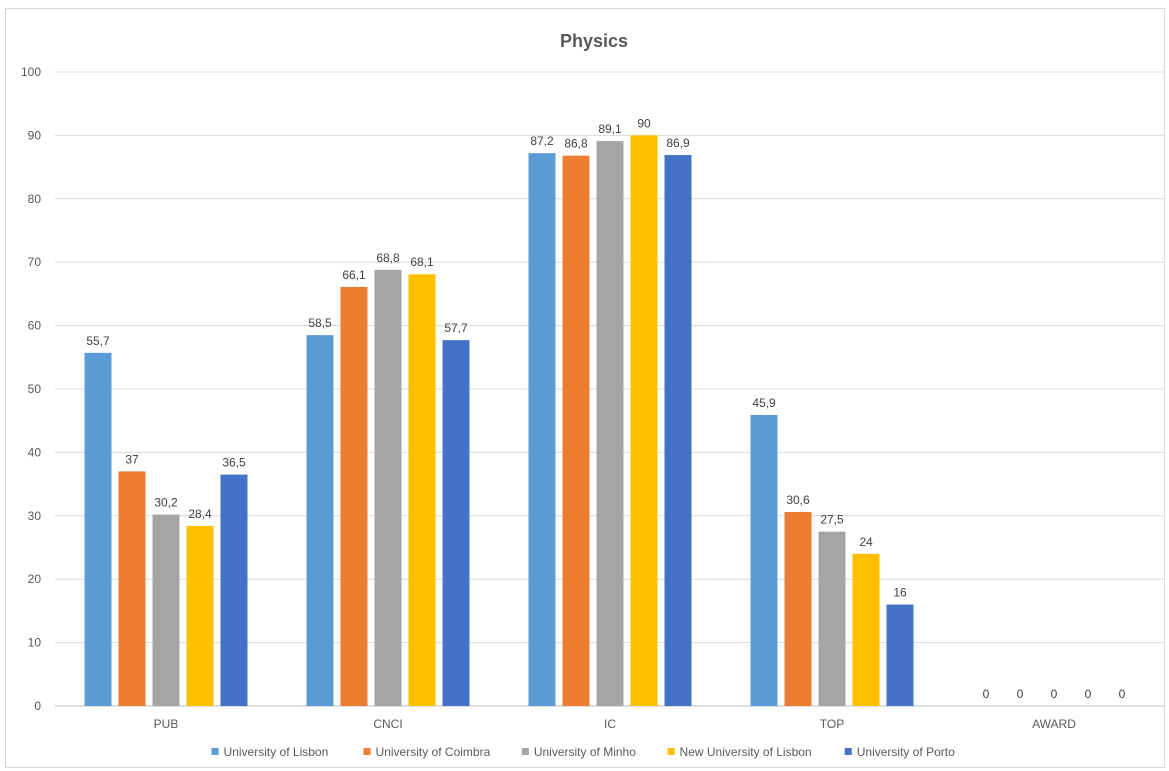  I want to click on y-axis-ticks: 0 10 20 30 40 50 60 70 80 90 100, so click(31, 389).